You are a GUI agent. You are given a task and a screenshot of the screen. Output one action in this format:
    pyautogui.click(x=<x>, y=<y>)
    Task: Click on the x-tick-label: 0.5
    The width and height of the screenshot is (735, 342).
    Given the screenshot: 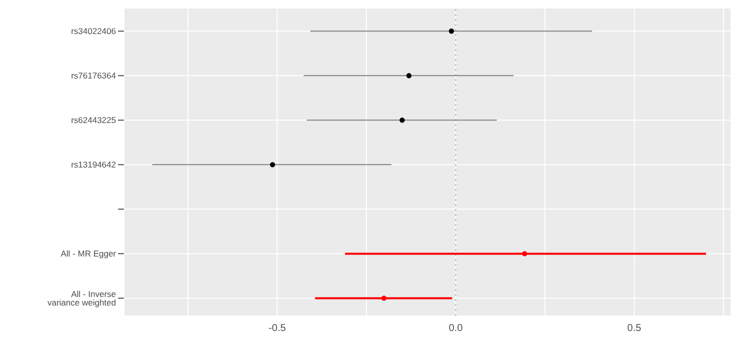 What is the action you would take?
    pyautogui.click(x=634, y=328)
    